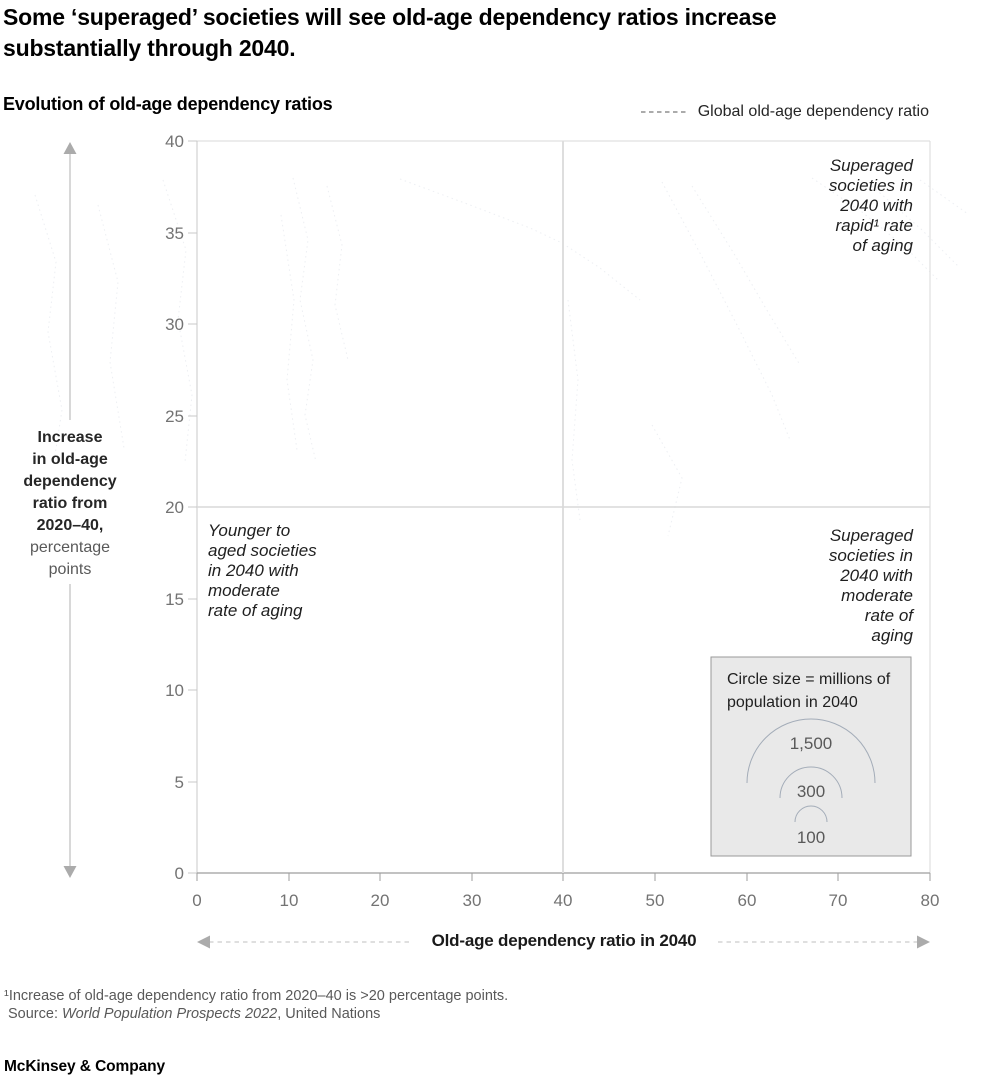  I want to click on x-axis-tick-labels: 0 10 20 30 40 50 60 70 80, so click(565, 900).